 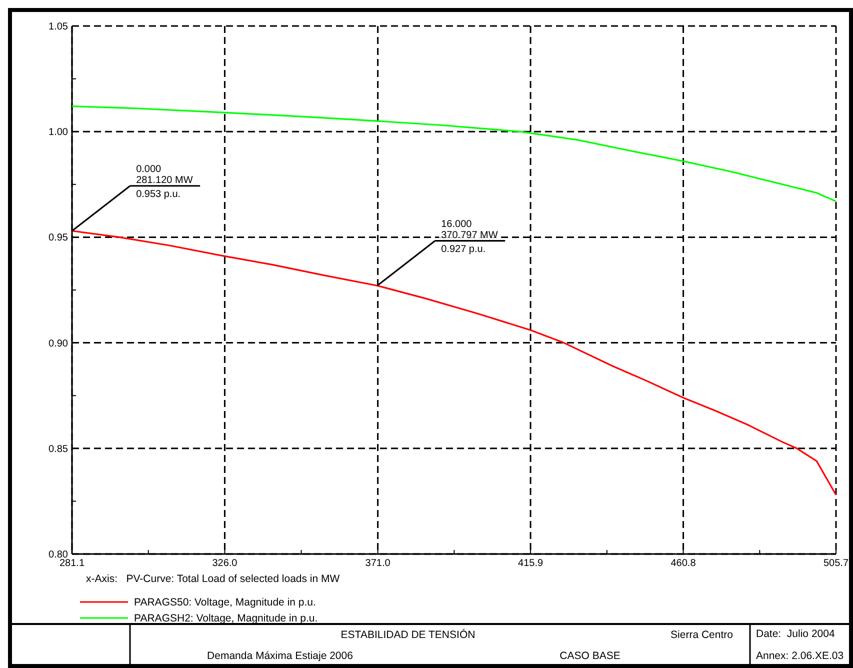 I want to click on x-tick-label: 326.0, so click(x=225, y=563).